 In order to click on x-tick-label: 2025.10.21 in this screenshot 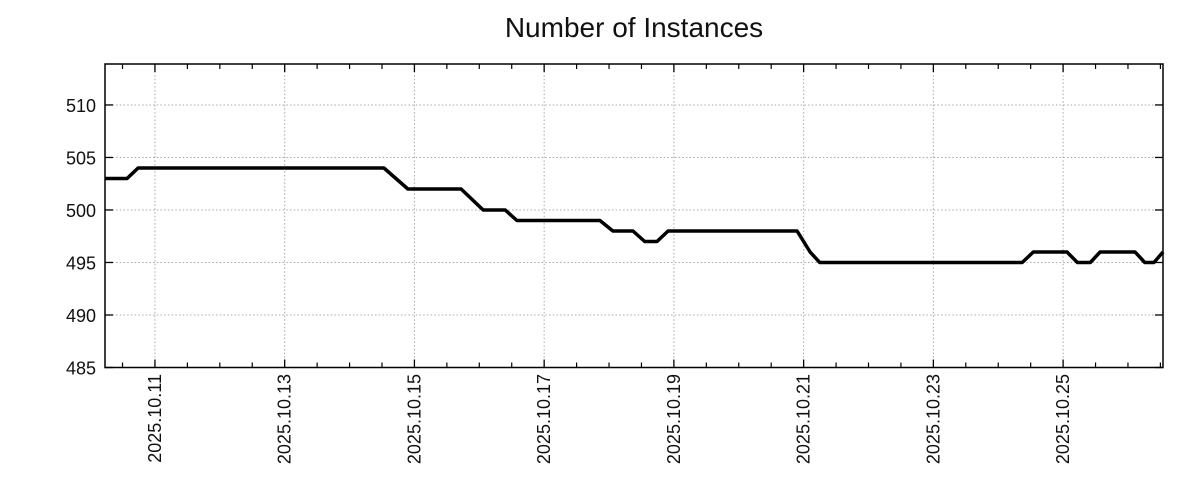, I will do `click(804, 419)`.